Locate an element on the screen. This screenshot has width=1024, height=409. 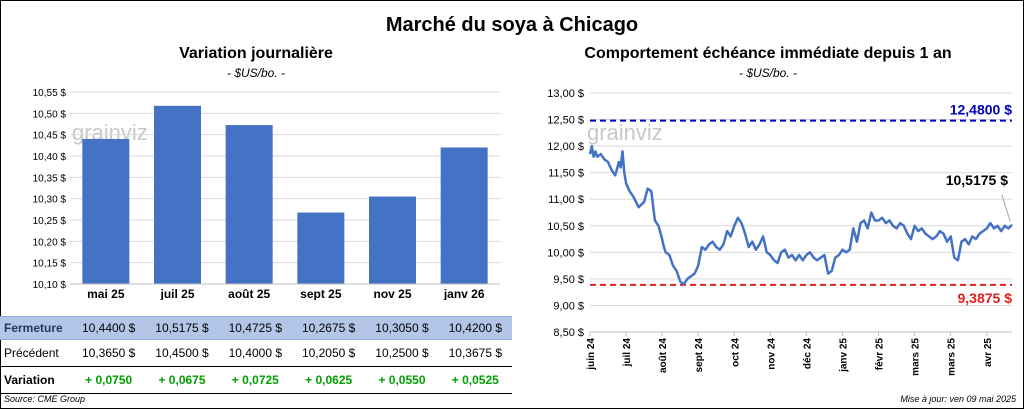
y-tick-label: 9,50 $ is located at coordinates (568, 280).